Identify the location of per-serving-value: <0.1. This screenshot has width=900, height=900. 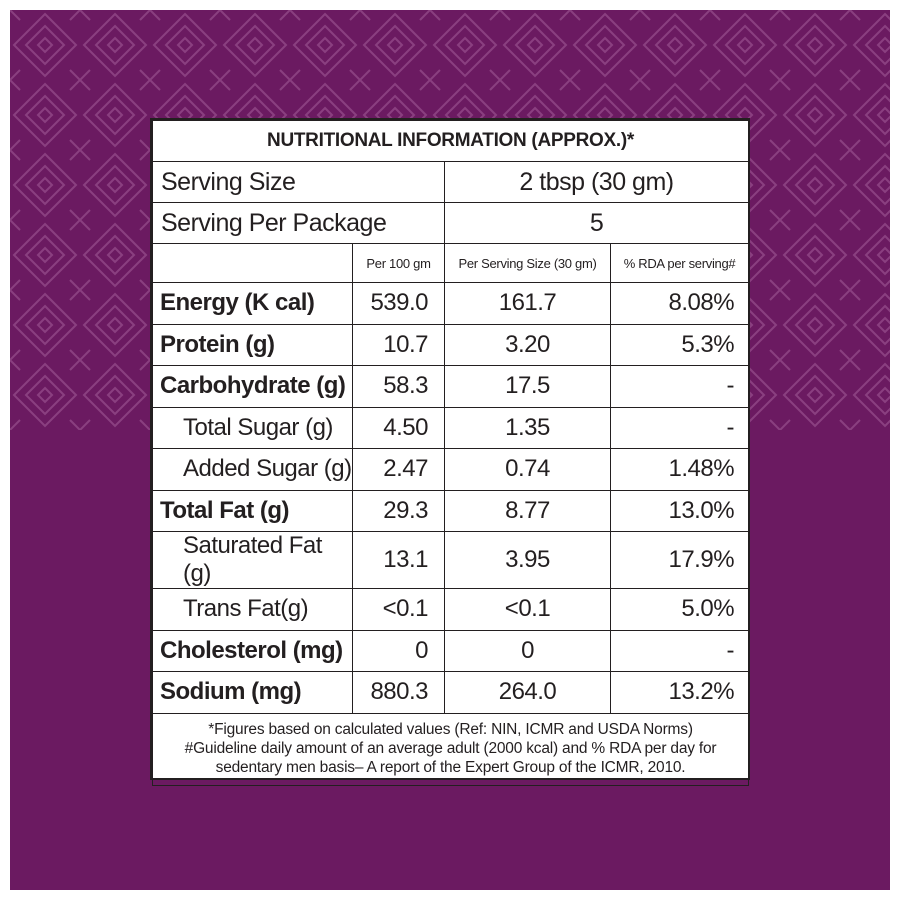
(527, 609).